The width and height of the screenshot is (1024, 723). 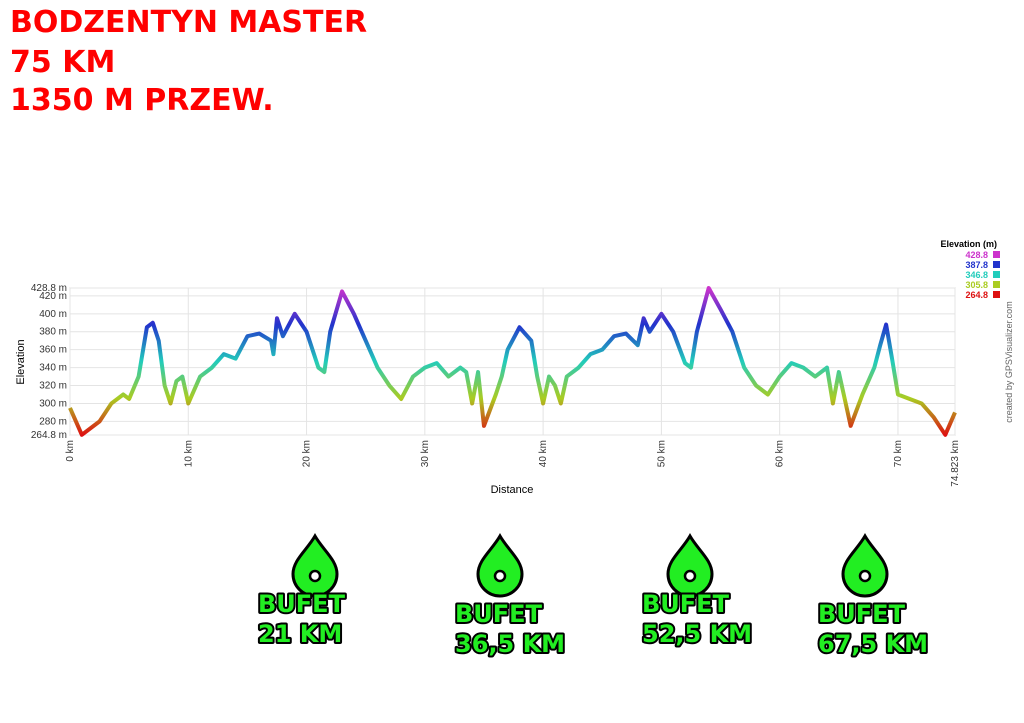 I want to click on y-tick-label: 380 m, so click(x=53, y=332).